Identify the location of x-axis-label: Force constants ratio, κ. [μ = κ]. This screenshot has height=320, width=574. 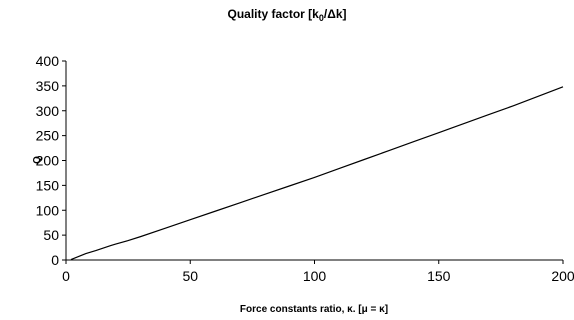
(314, 309).